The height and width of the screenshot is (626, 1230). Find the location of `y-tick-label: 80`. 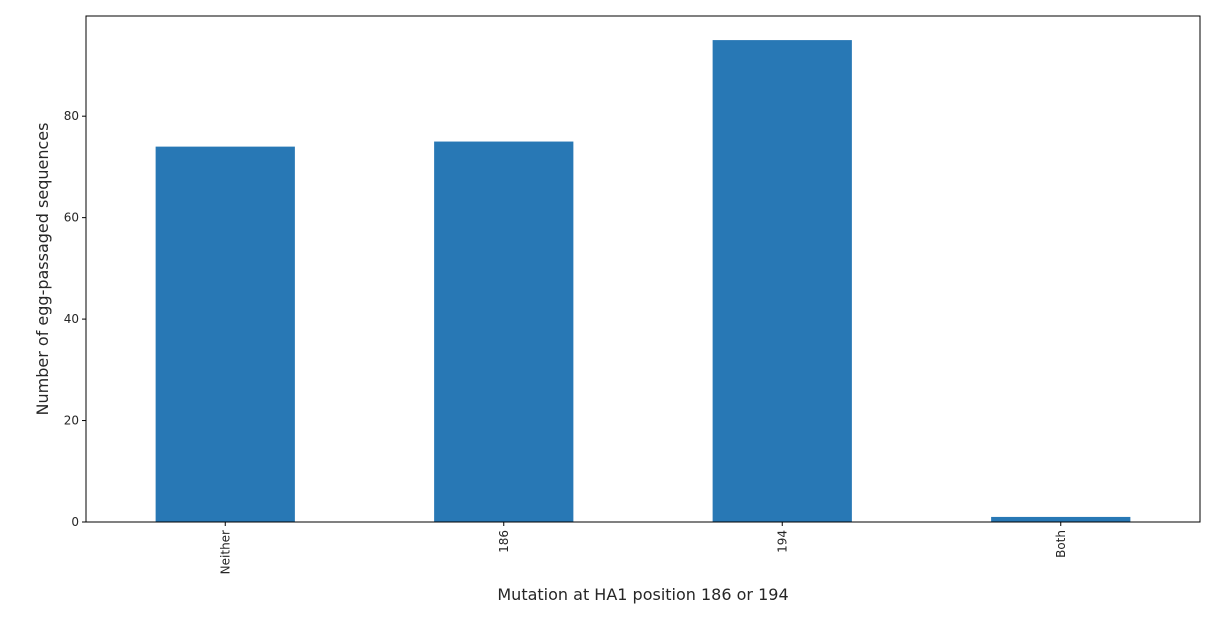

y-tick-label: 80 is located at coordinates (71, 116).